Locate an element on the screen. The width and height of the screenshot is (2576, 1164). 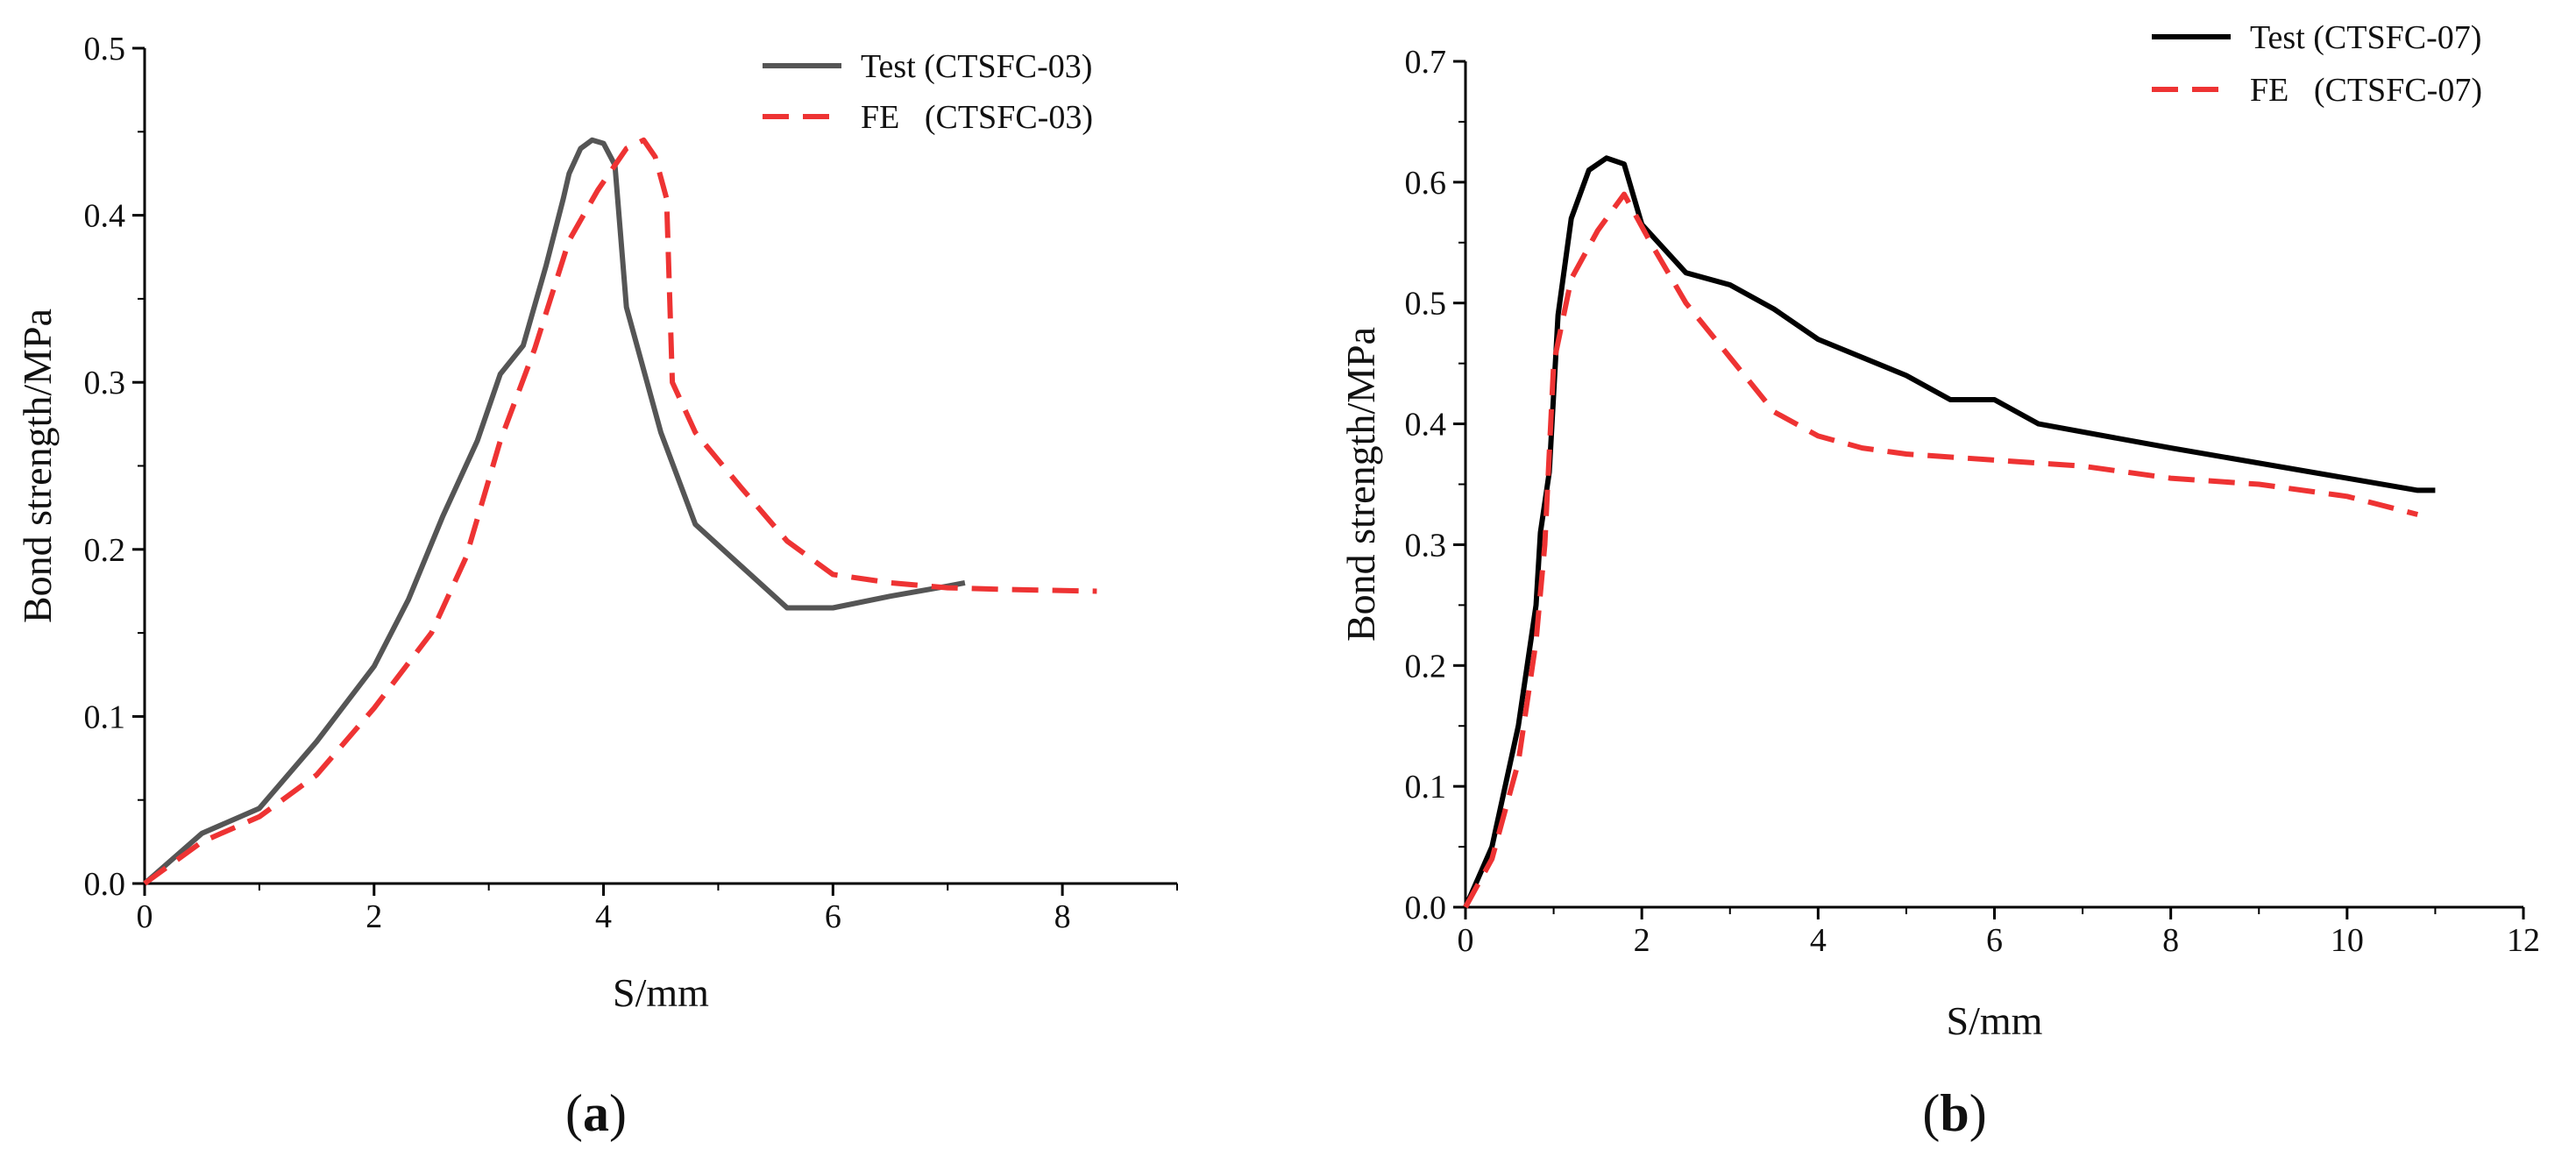
chart-b-x-tick-label: 0 is located at coordinates (1466, 940).